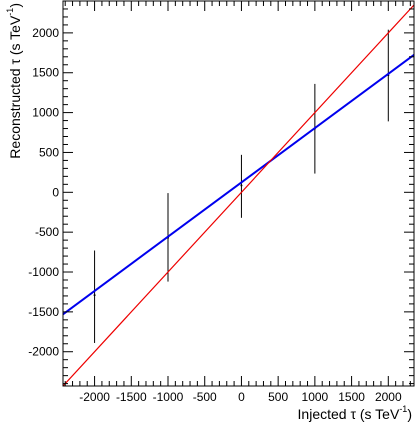  Describe the element at coordinates (205, 397) in the screenshot. I see `x-tick-label-3: -500` at that location.